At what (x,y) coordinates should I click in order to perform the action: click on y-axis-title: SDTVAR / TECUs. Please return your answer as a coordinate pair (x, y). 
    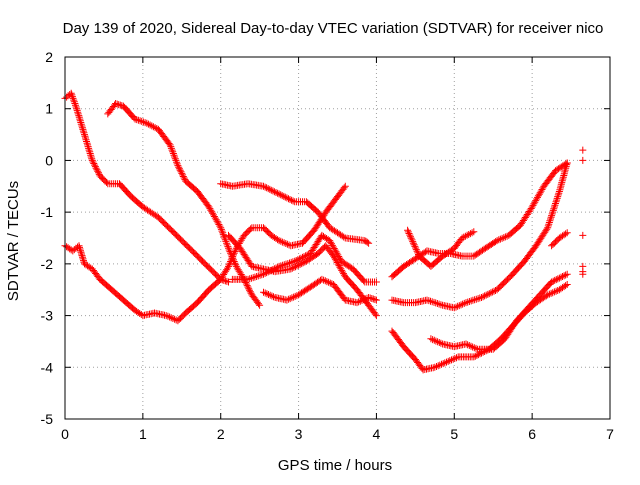
    Looking at the image, I should click on (13, 241).